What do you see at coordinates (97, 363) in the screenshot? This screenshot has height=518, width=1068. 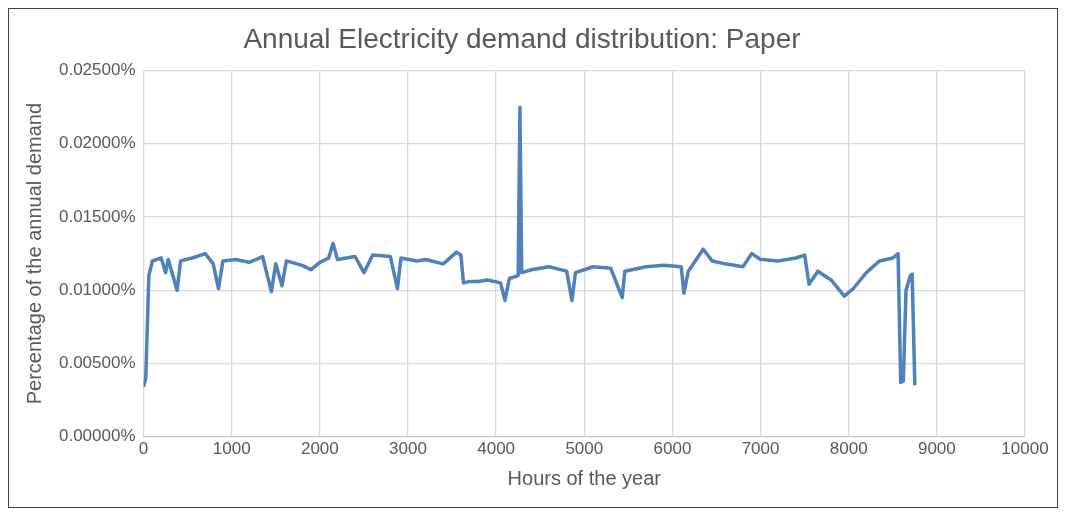 I see `y-tick-label: 0.00500%` at bounding box center [97, 363].